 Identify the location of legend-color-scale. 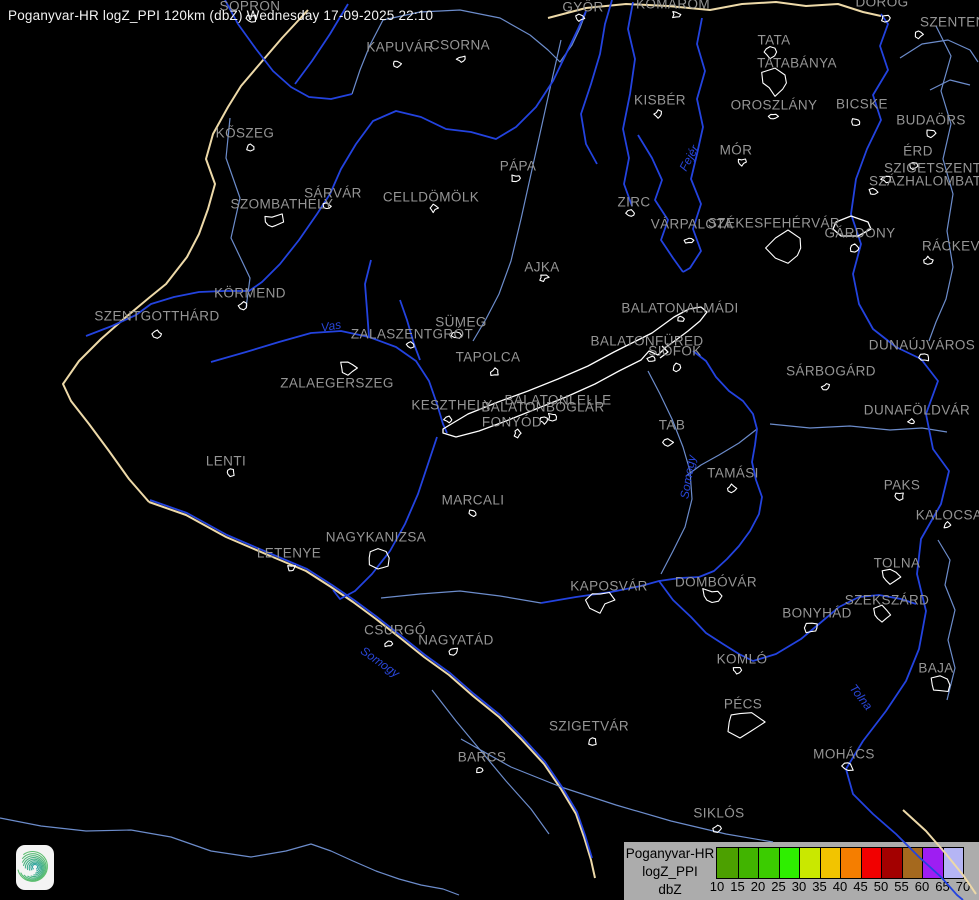
(840, 863).